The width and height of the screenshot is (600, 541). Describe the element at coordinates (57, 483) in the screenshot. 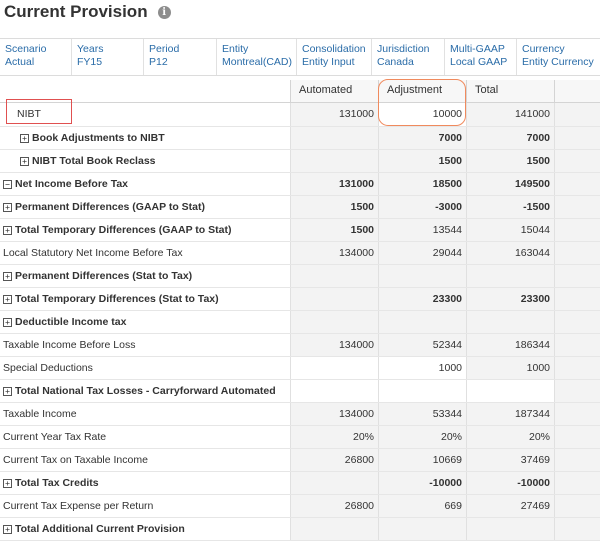

I see `row-label: Total Tax Credits` at that location.